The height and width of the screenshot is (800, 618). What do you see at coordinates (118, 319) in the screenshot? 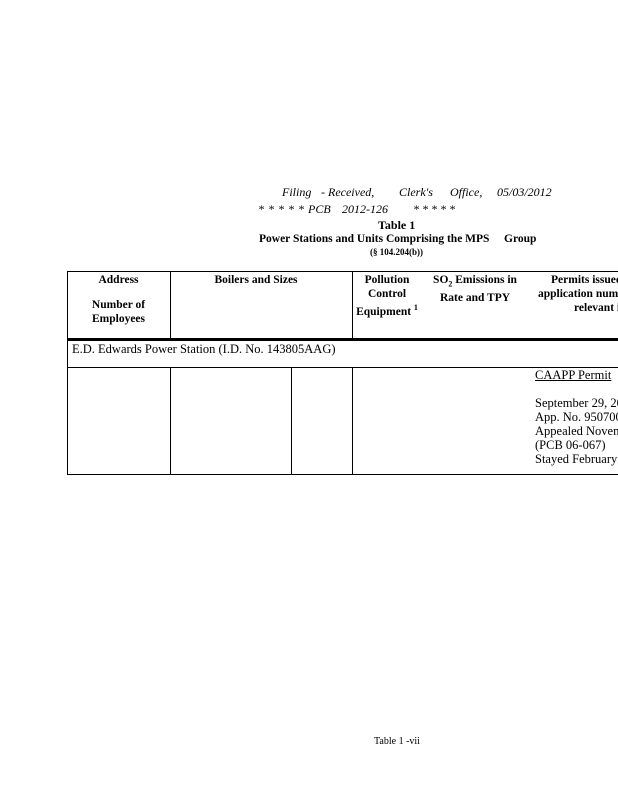
I see `header-line: Employees` at bounding box center [118, 319].